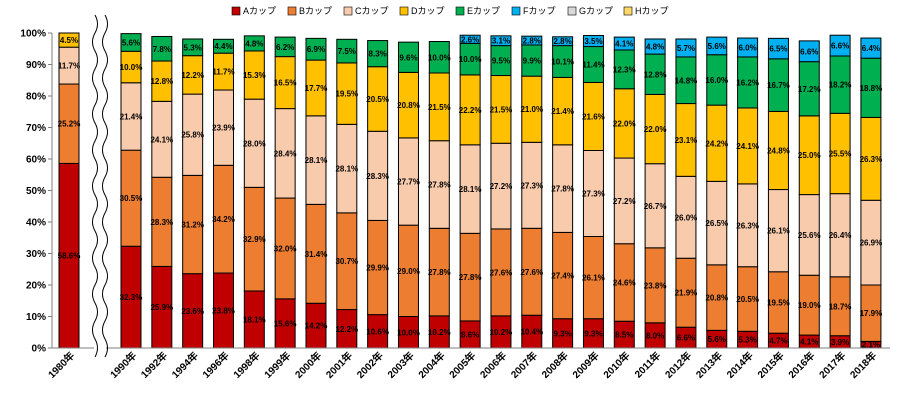 The height and width of the screenshot is (410, 898). Describe the element at coordinates (254, 319) in the screenshot. I see `data-label: 18.1%` at that location.